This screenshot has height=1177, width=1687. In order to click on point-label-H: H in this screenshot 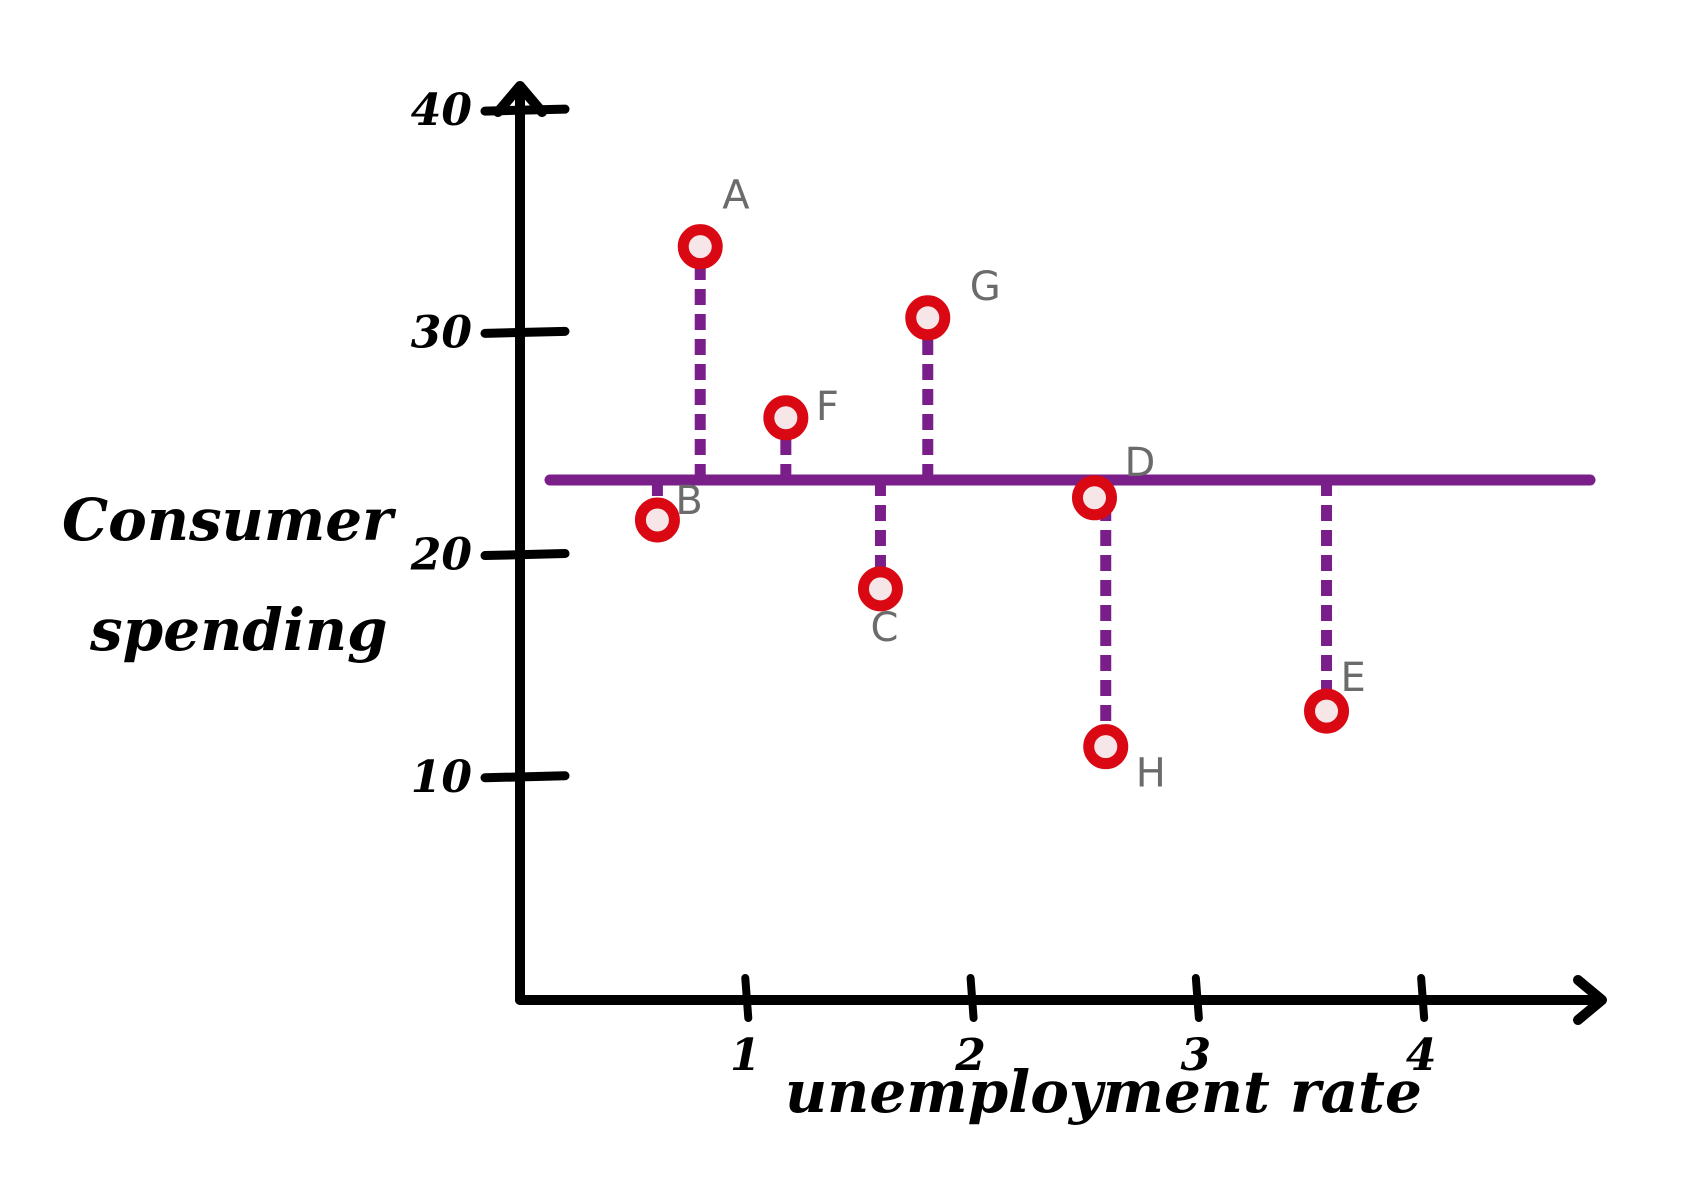, I will do `click(1151, 774)`.